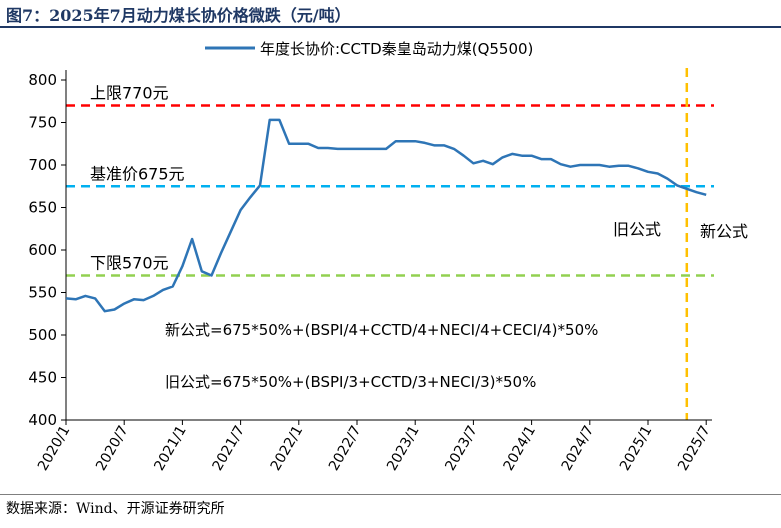 This screenshot has width=781, height=528. What do you see at coordinates (178, 15) in the screenshot?
I see `figure-title: 图7：2025年7月动力煤长协价格微跌（元/吨）` at bounding box center [178, 15].